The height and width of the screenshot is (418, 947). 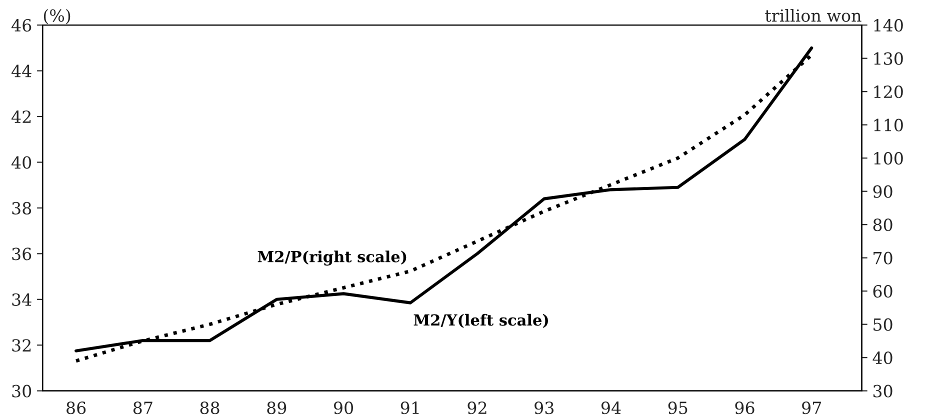 What do you see at coordinates (888, 92) in the screenshot?
I see `y2-tick-label: 120` at bounding box center [888, 92].